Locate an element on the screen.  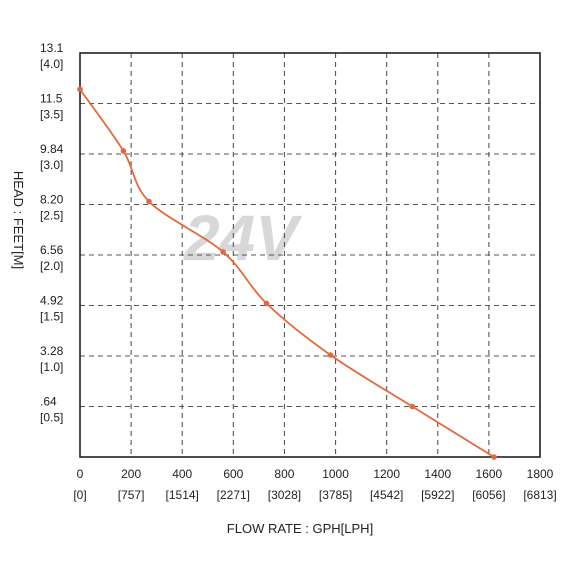
y-tick-sublabel: [1.5] is located at coordinates (51, 317).